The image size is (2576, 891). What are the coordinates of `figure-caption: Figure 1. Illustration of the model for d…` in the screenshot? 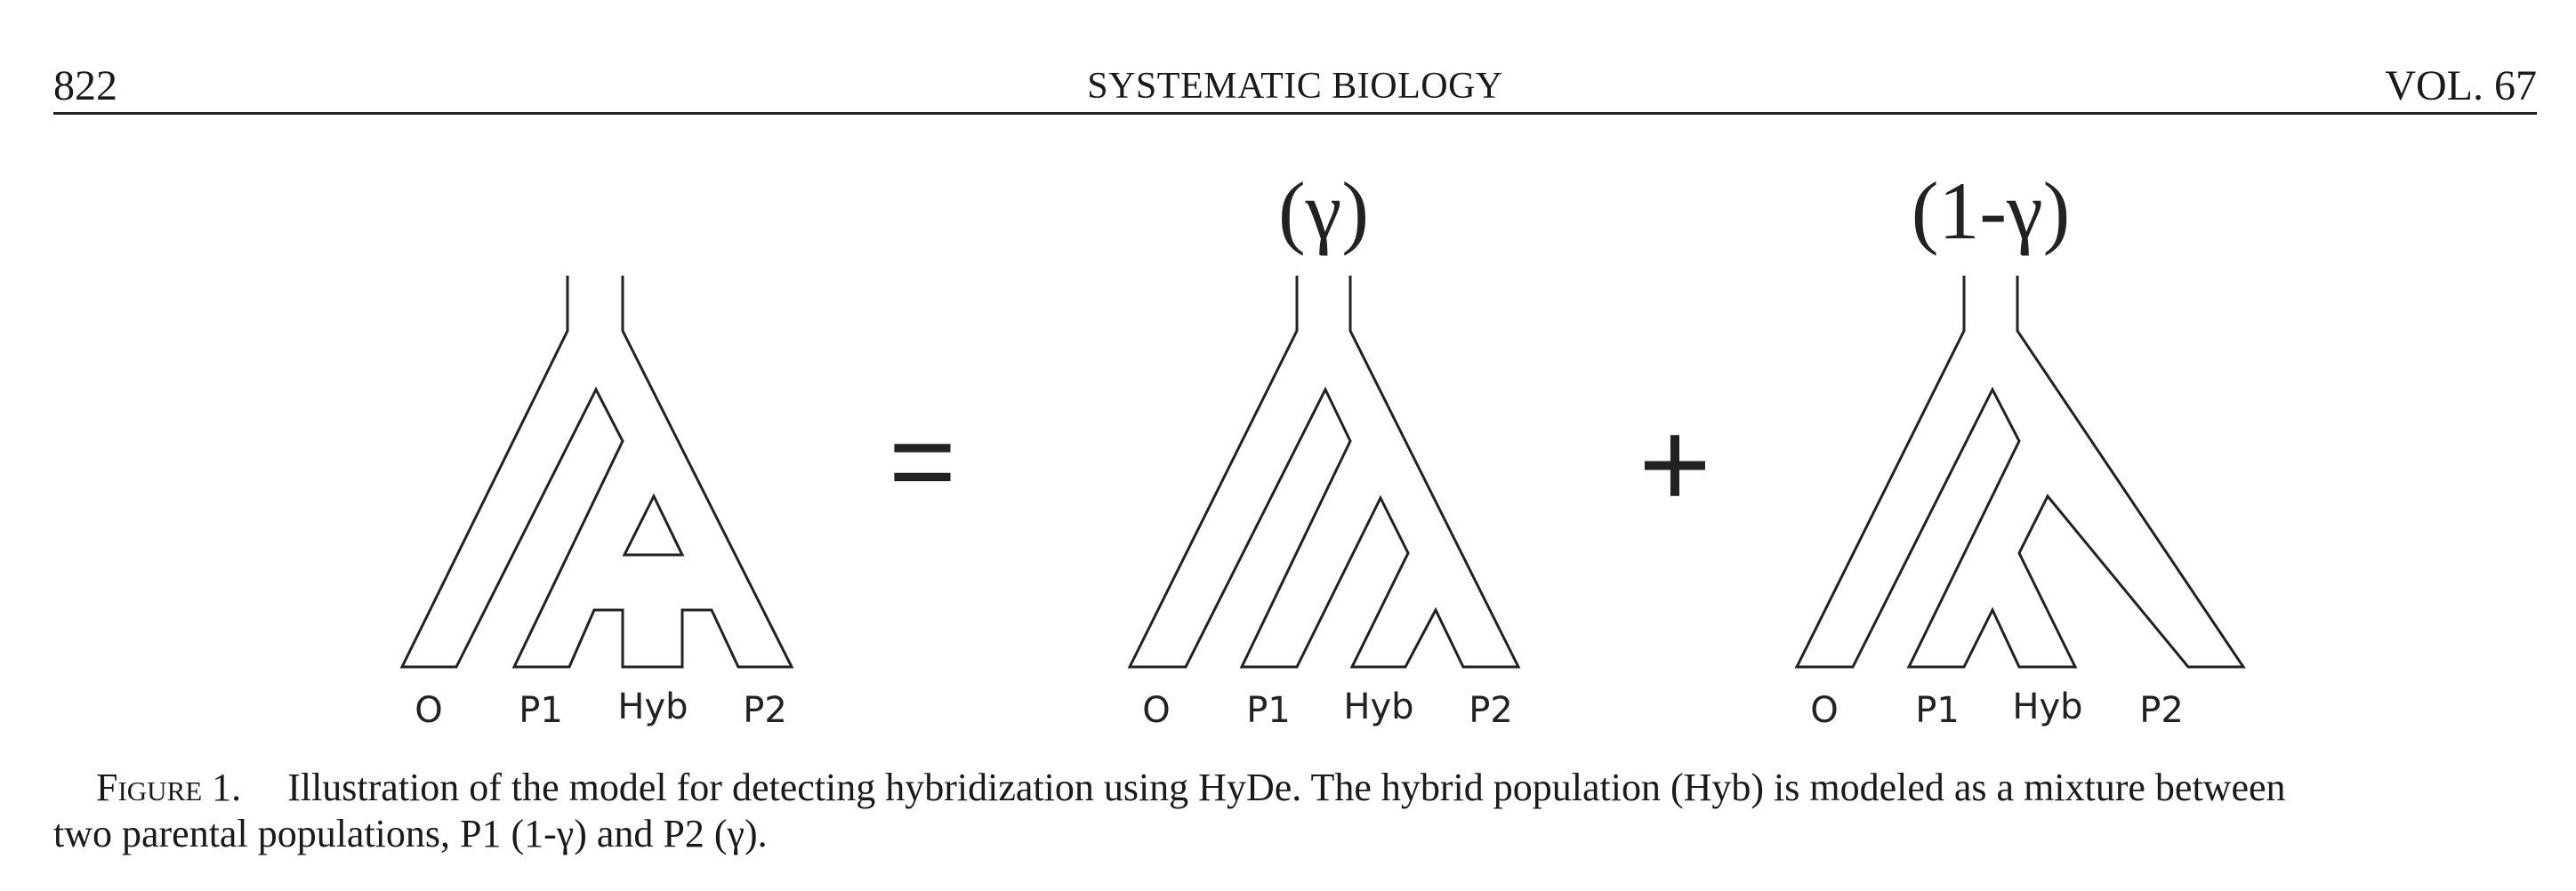 It's located at (1298, 811).